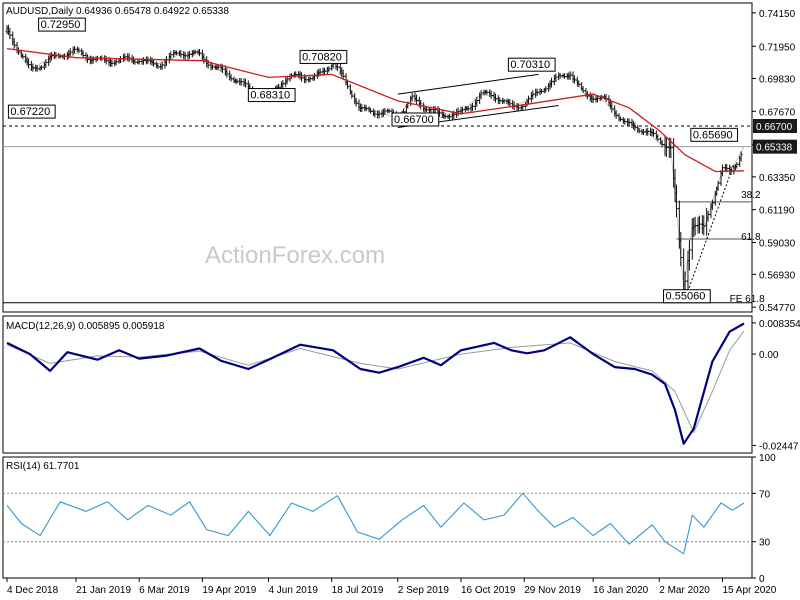  Describe the element at coordinates (777, 211) in the screenshot. I see `price-tick-label: 0.61190` at that location.